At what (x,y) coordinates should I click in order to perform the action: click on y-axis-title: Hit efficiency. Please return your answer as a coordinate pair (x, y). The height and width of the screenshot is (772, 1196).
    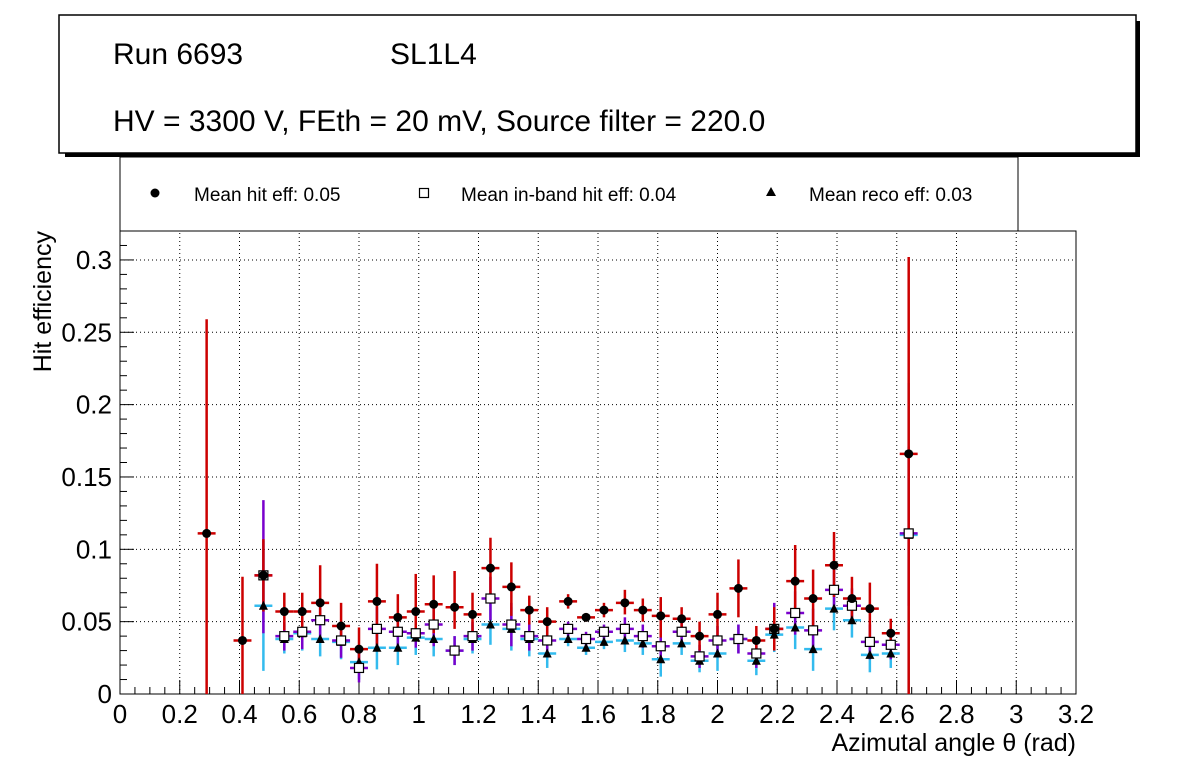
    Looking at the image, I should click on (43, 302).